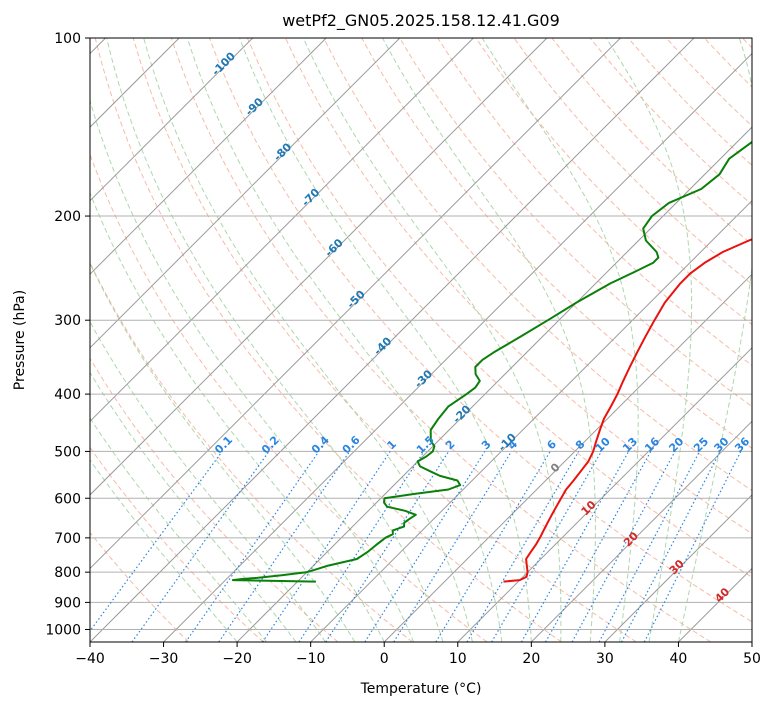  What do you see at coordinates (67, 39) in the screenshot?
I see `y-tick-label: 100` at bounding box center [67, 39].